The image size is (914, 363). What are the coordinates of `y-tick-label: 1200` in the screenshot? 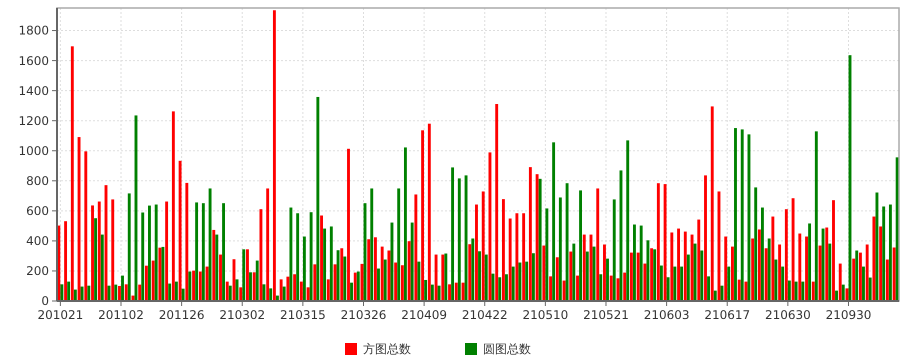 It's located at (33, 121).